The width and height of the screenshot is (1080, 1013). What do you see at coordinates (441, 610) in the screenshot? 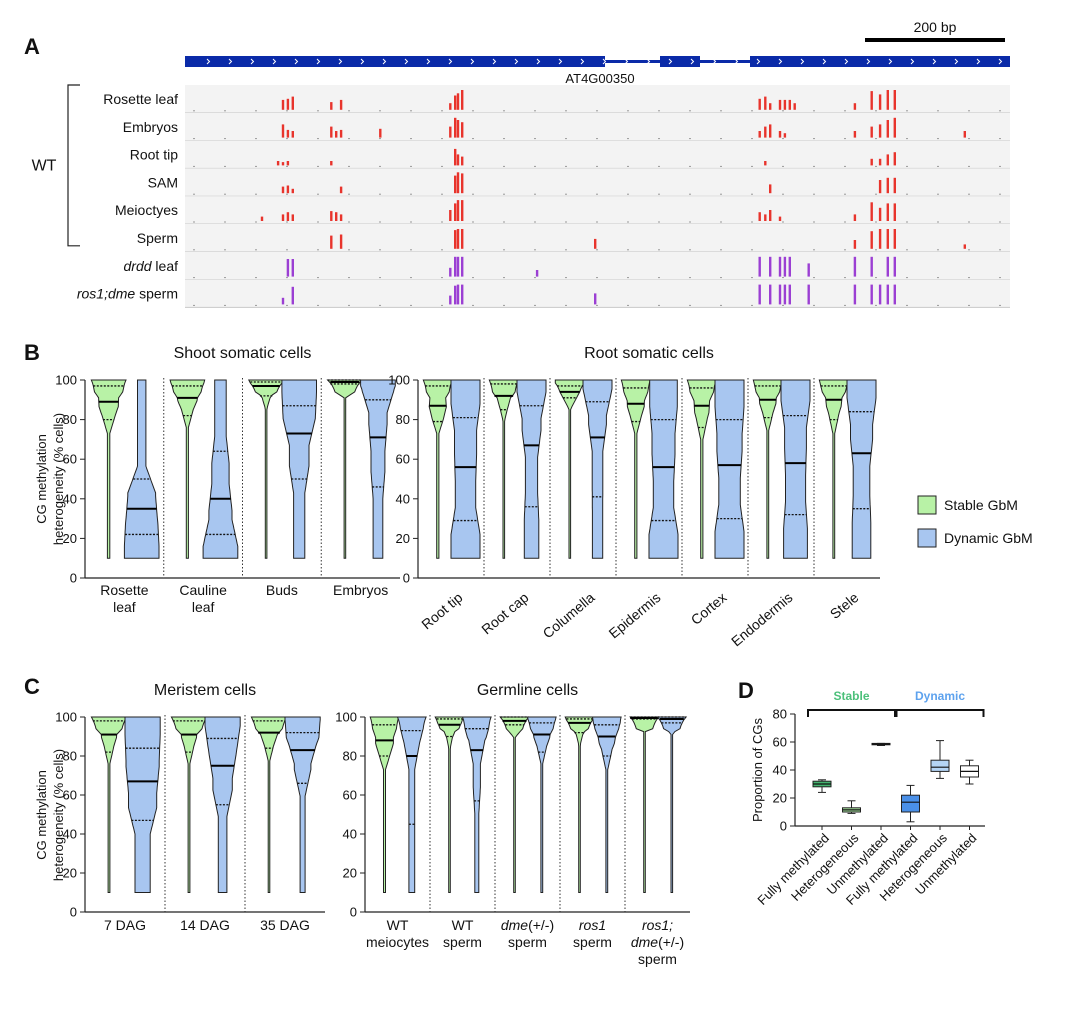
I see `x-tick-label: Root tip` at bounding box center [441, 610].